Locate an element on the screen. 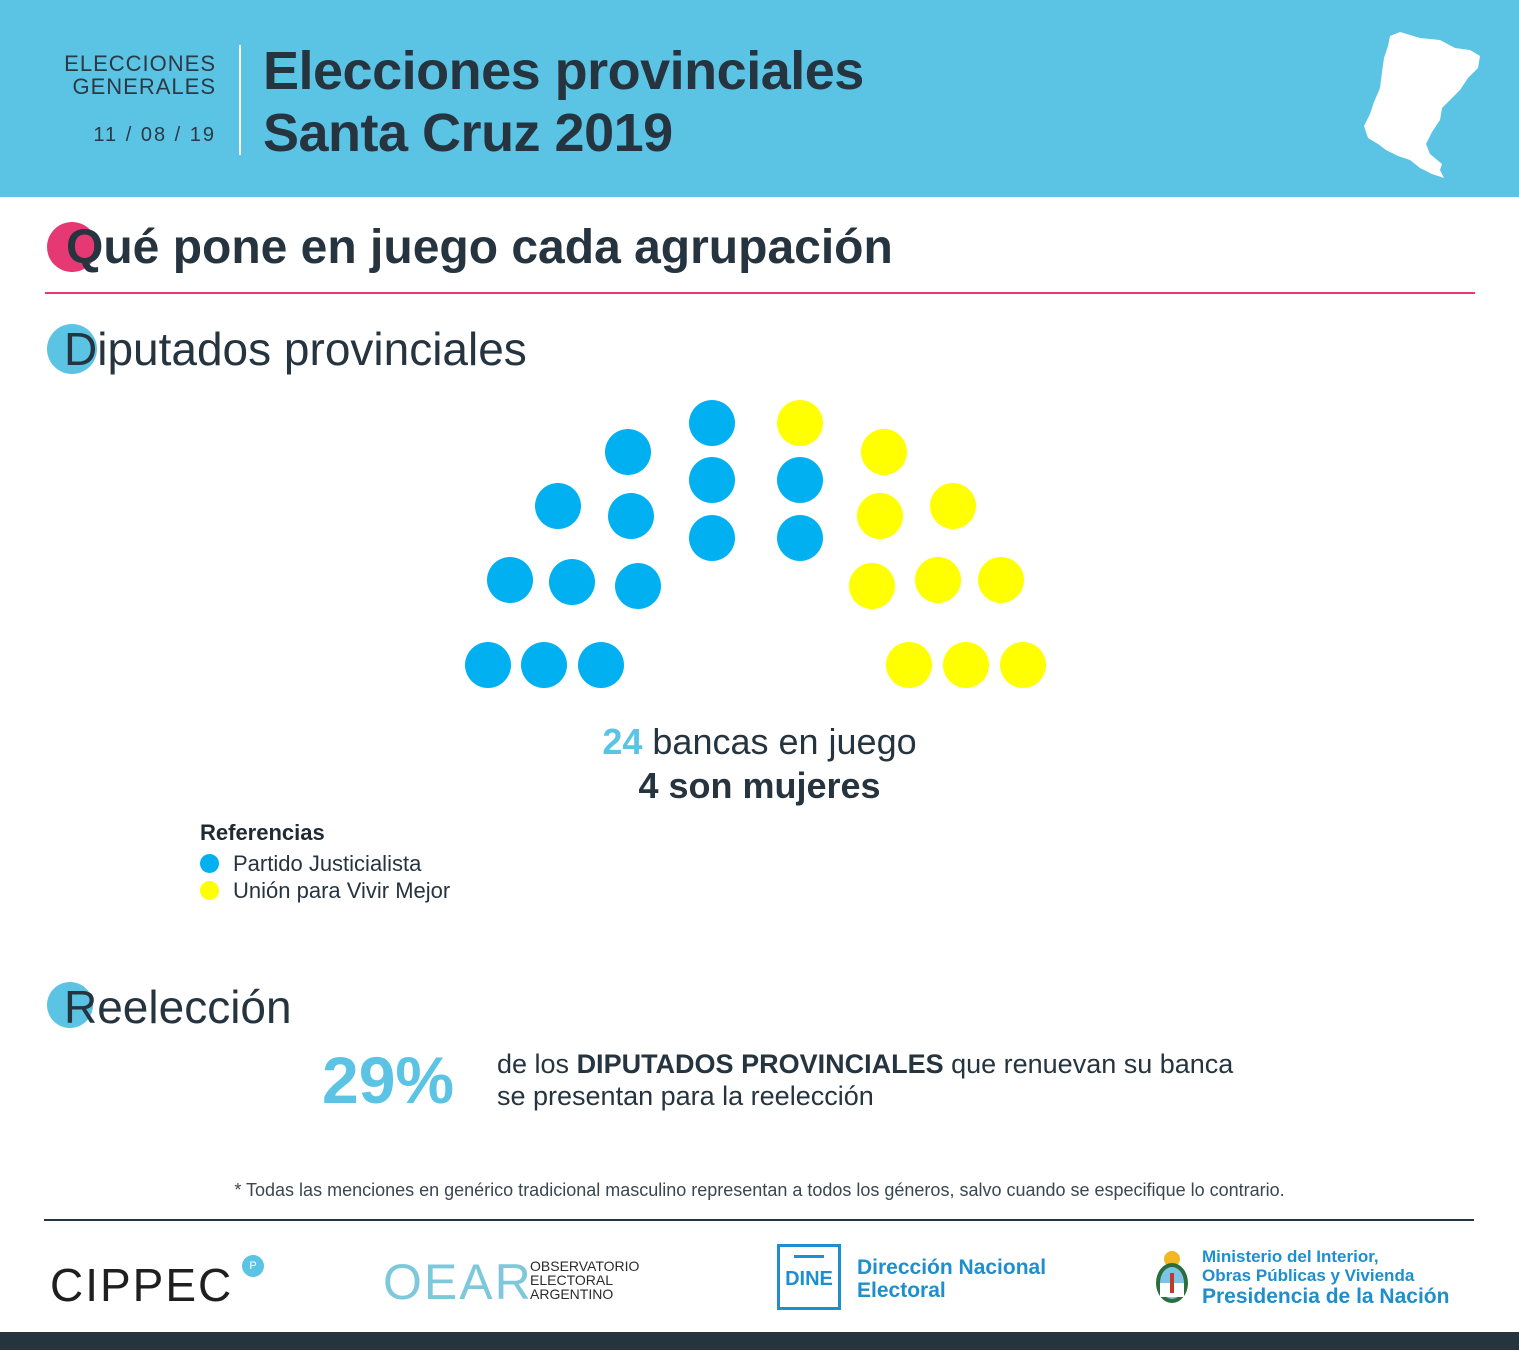 The width and height of the screenshot is (1519, 1350). cippec-logo: CIPPEC is located at coordinates (142, 1285).